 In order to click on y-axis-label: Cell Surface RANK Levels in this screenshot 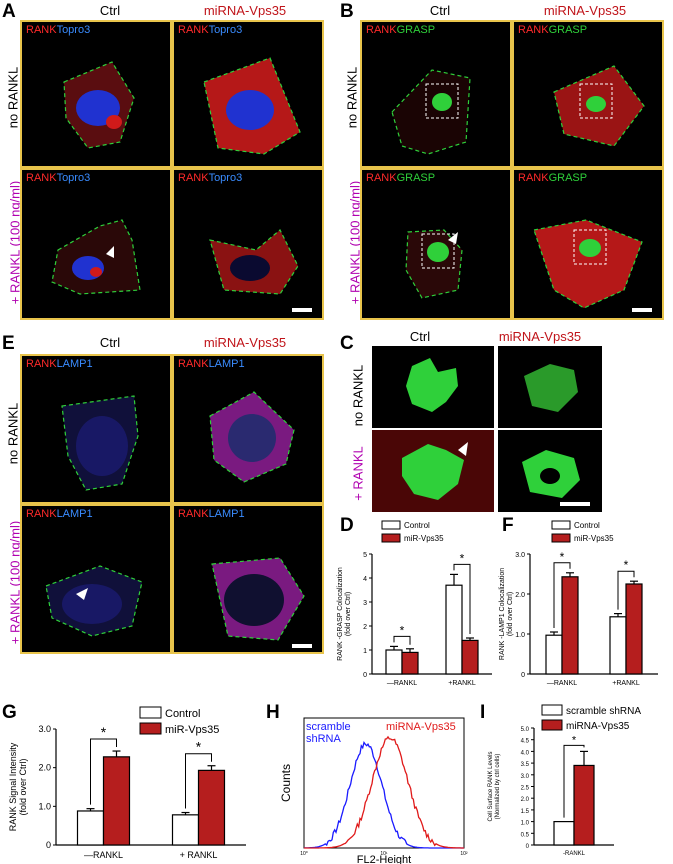, I will do `click(491, 786)`.